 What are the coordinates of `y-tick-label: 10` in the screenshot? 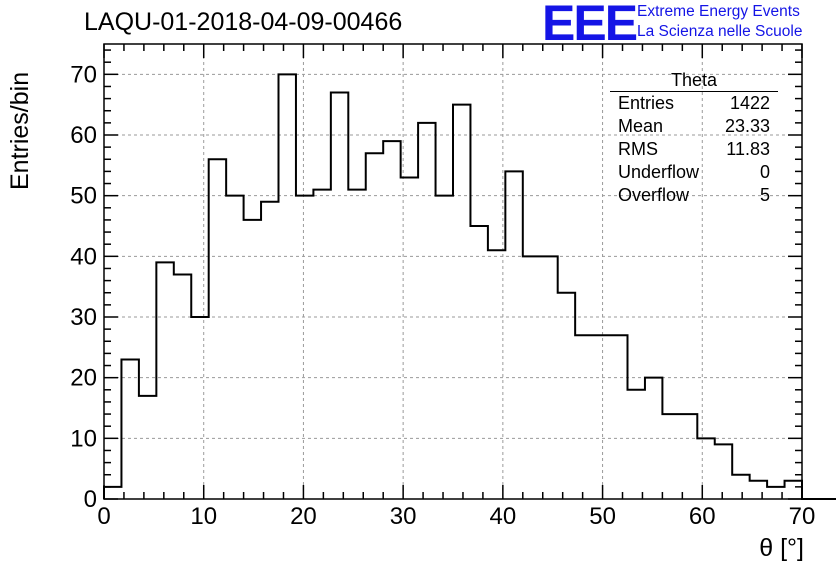 It's located at (83, 438).